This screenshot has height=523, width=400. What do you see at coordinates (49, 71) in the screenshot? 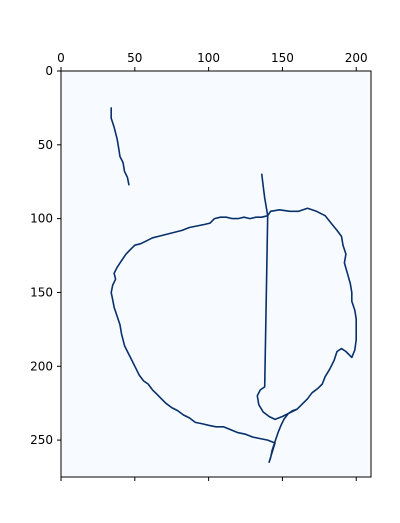
I see `y-tick-label: 0` at bounding box center [49, 71].